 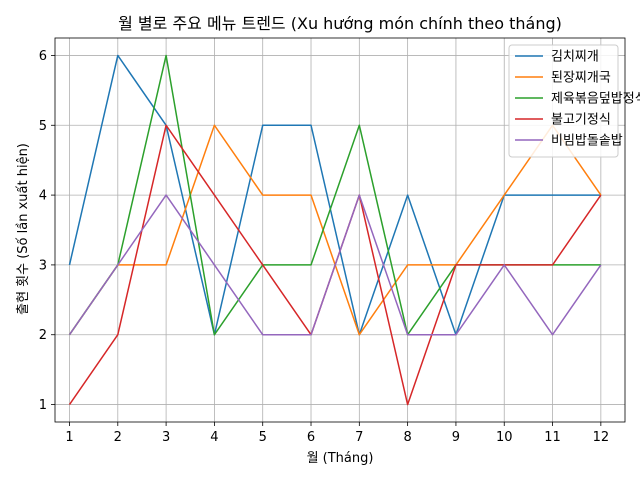 I want to click on y-tick-label: 1, so click(x=43, y=405).